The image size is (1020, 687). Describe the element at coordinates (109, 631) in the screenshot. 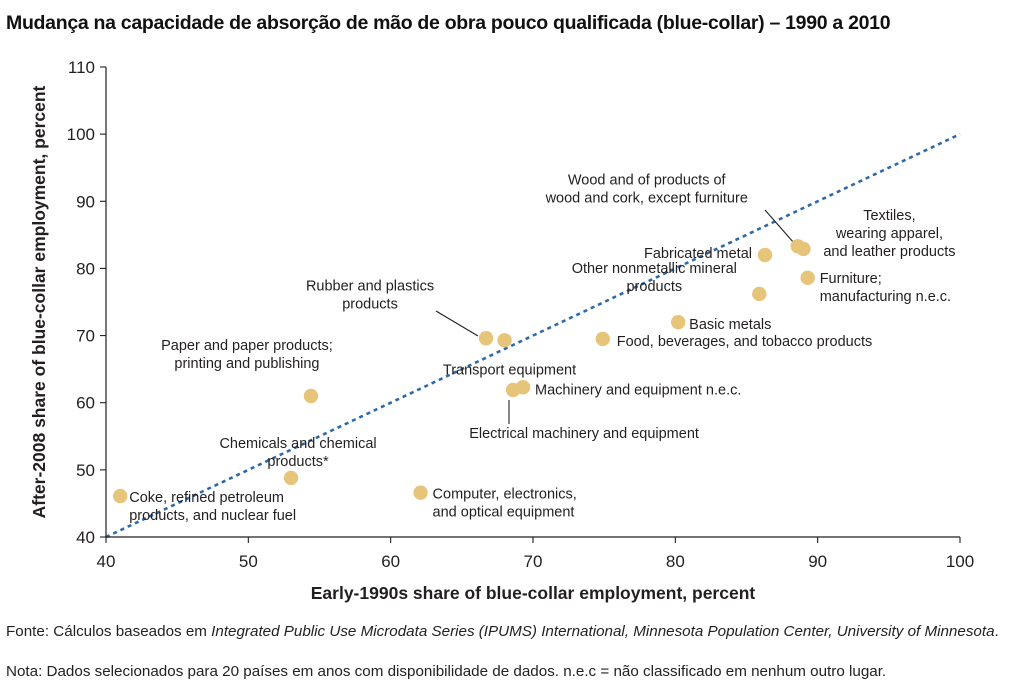

I see `source-prefix: Fonte: Cálculos baseados em` at that location.